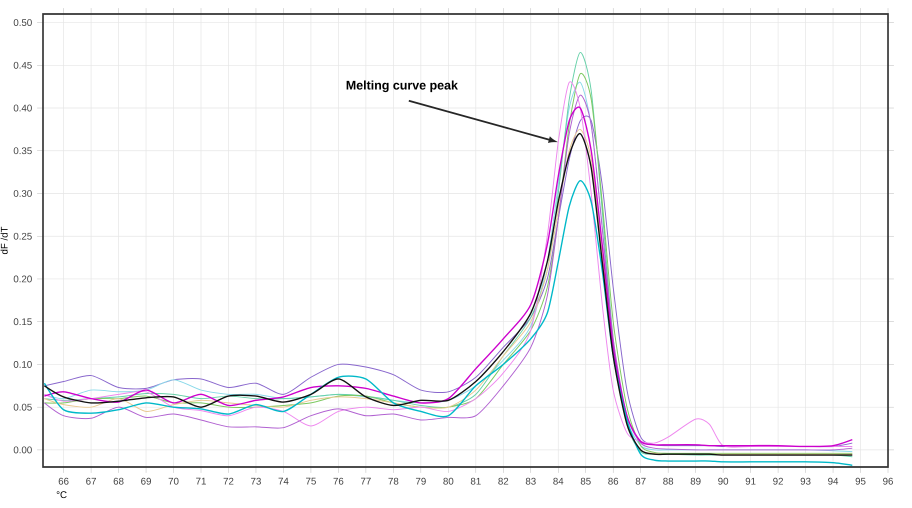  What do you see at coordinates (531, 481) in the screenshot?
I see `x-tick-label: 83` at bounding box center [531, 481].